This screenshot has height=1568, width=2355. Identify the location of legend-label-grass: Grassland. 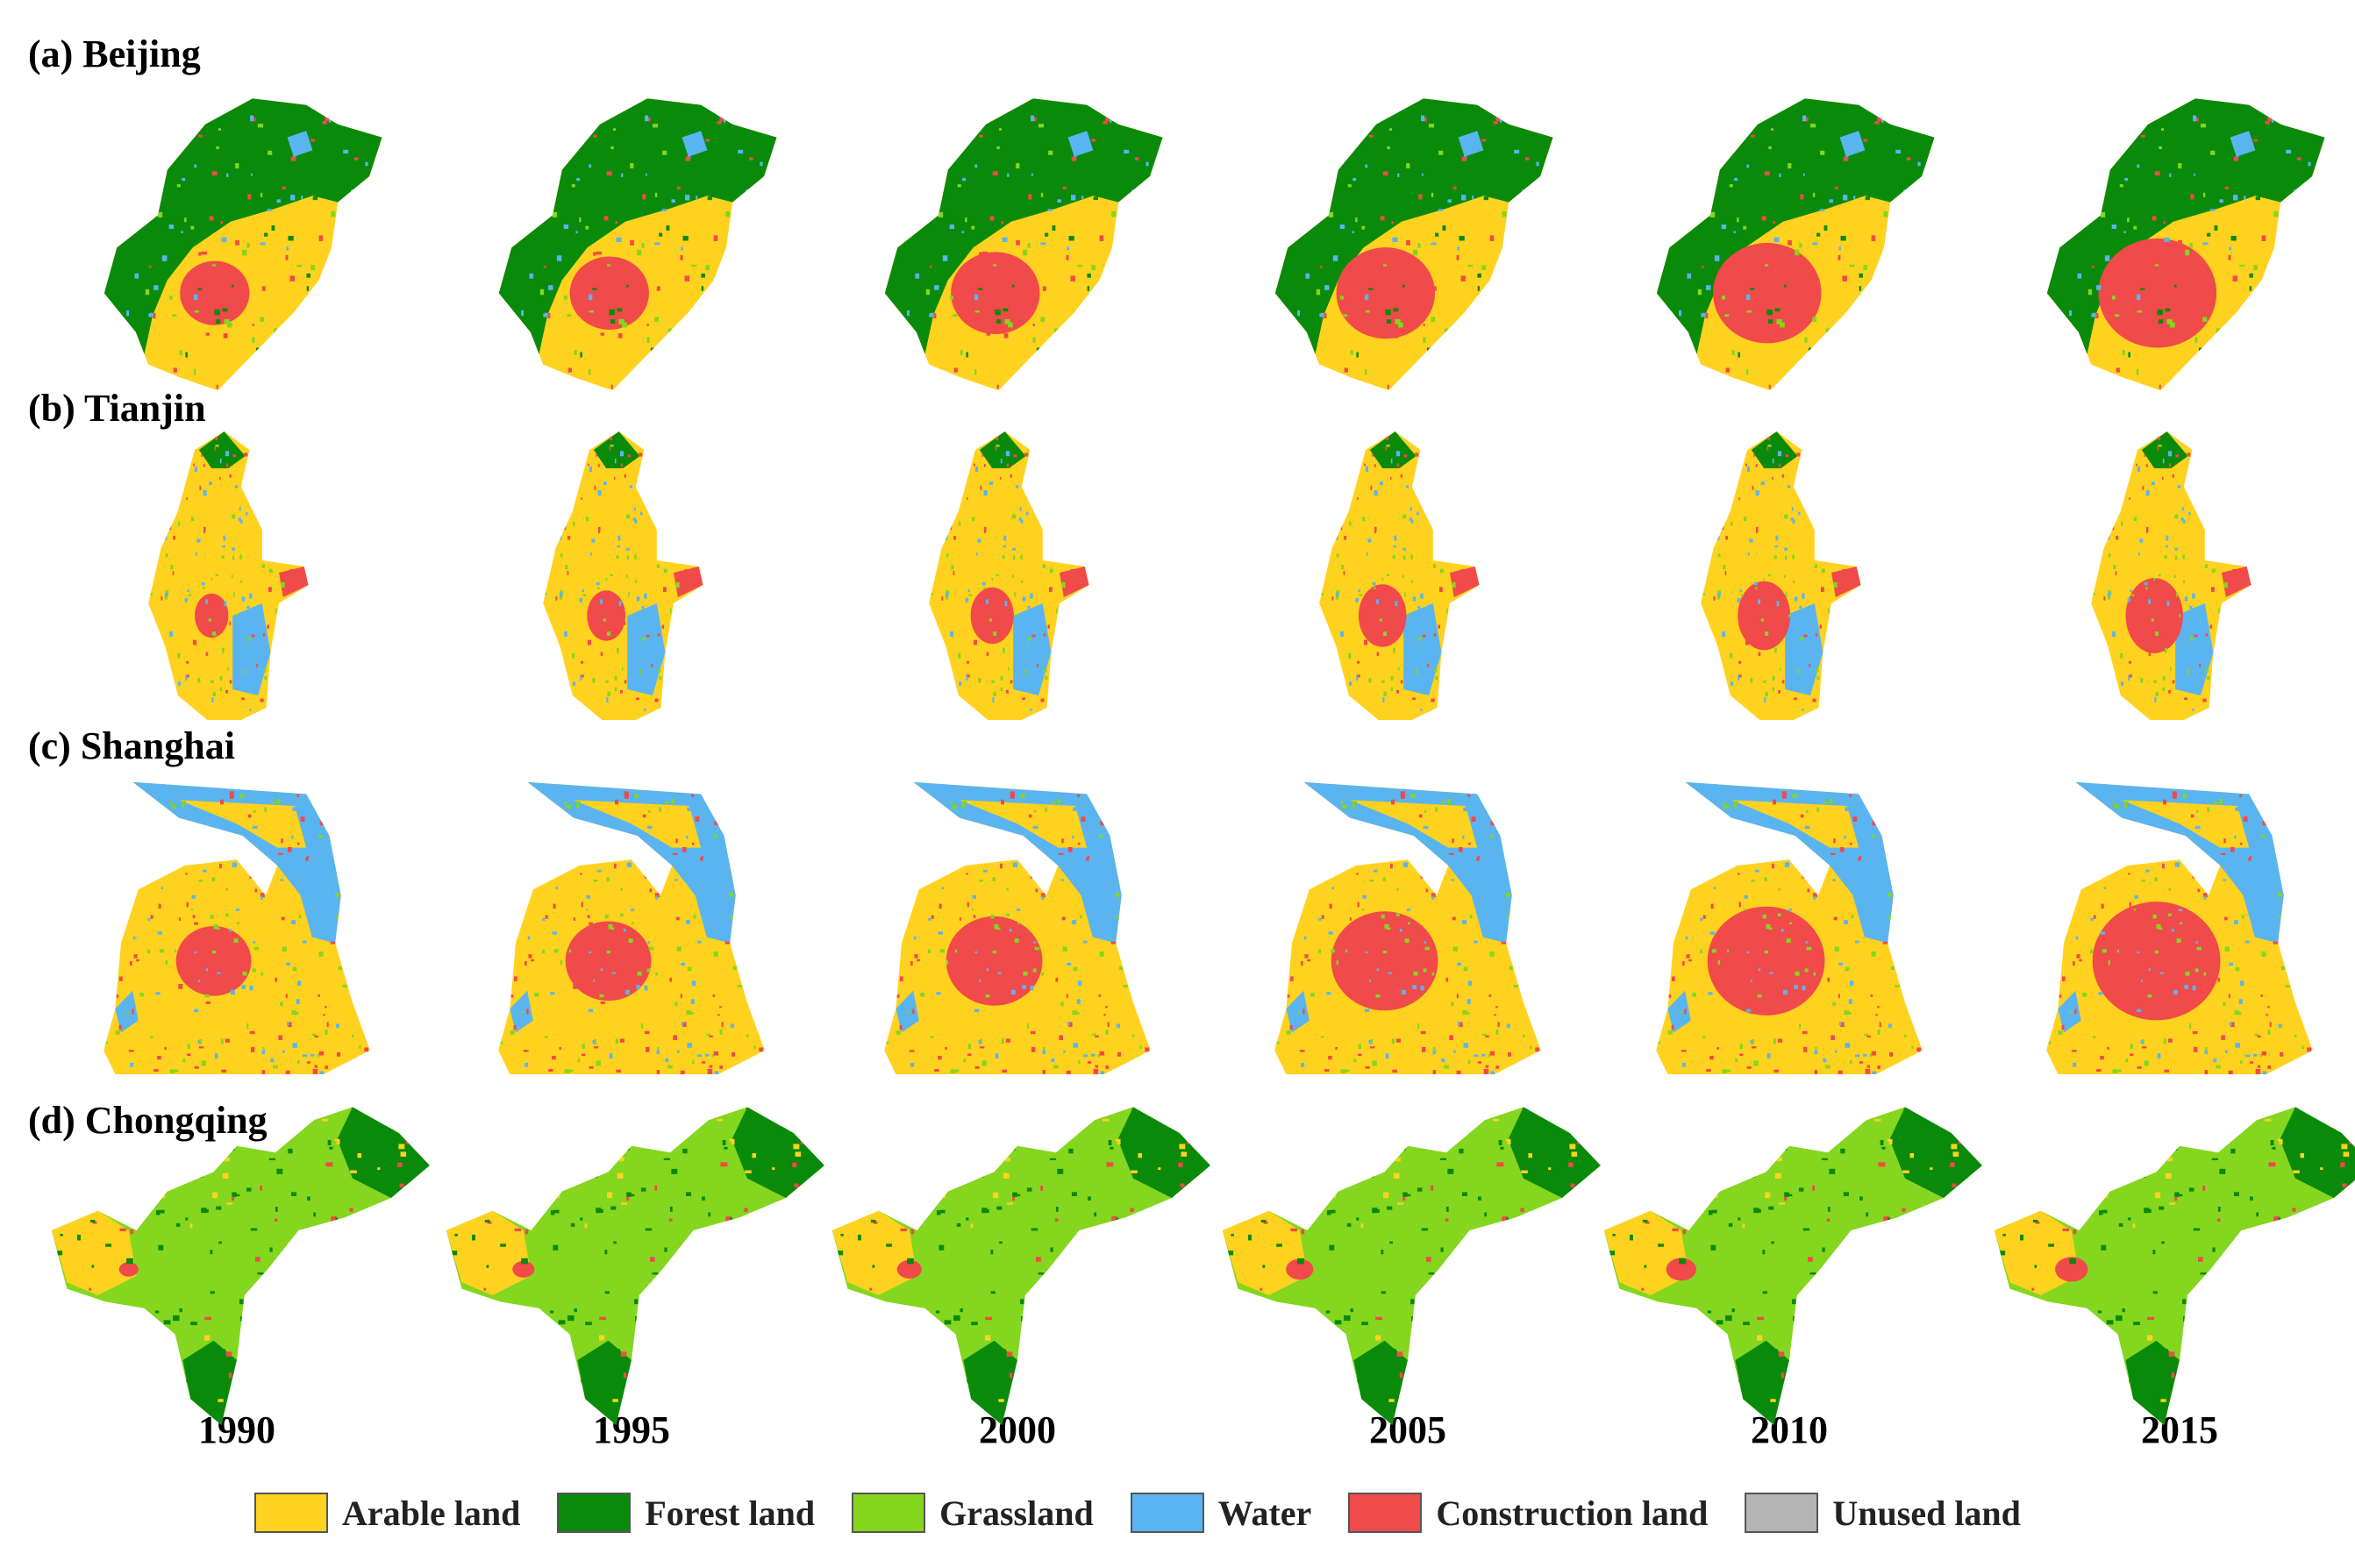
(1016, 1513).